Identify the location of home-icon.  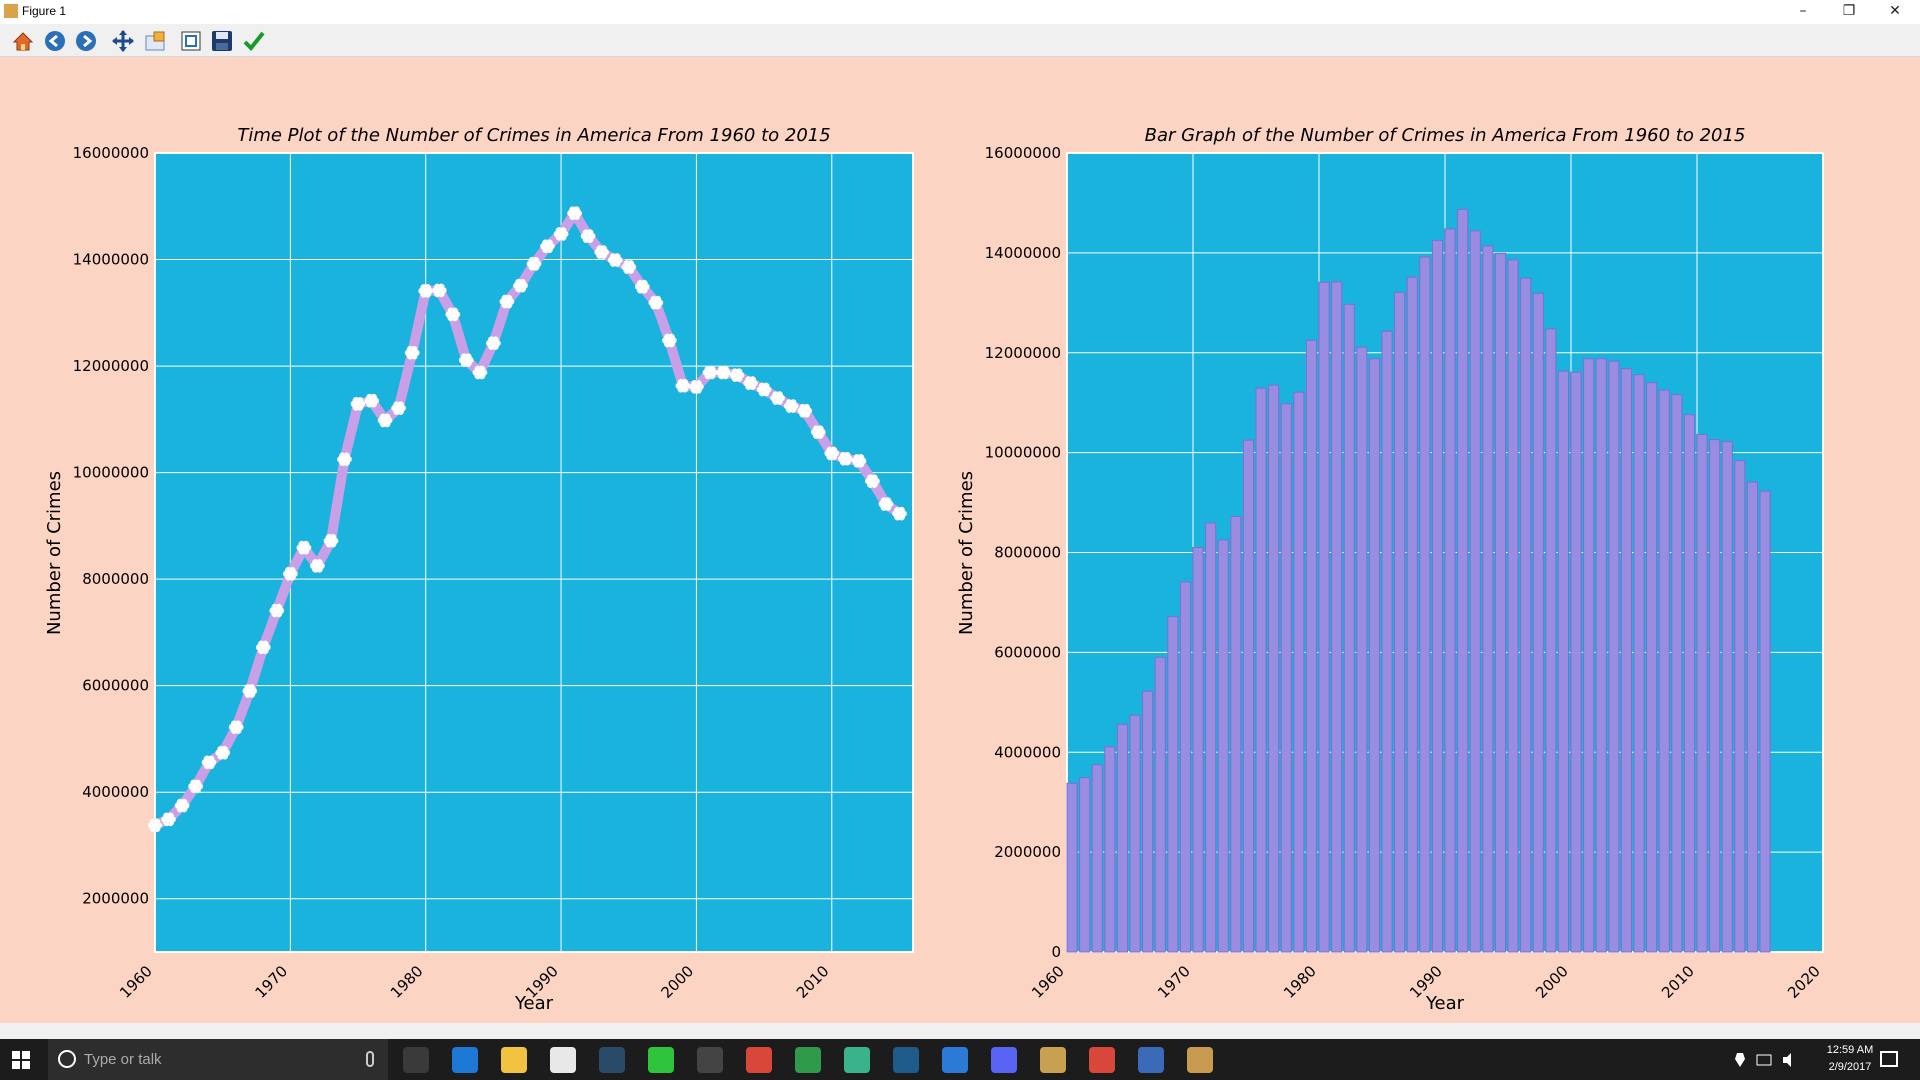
(23, 41).